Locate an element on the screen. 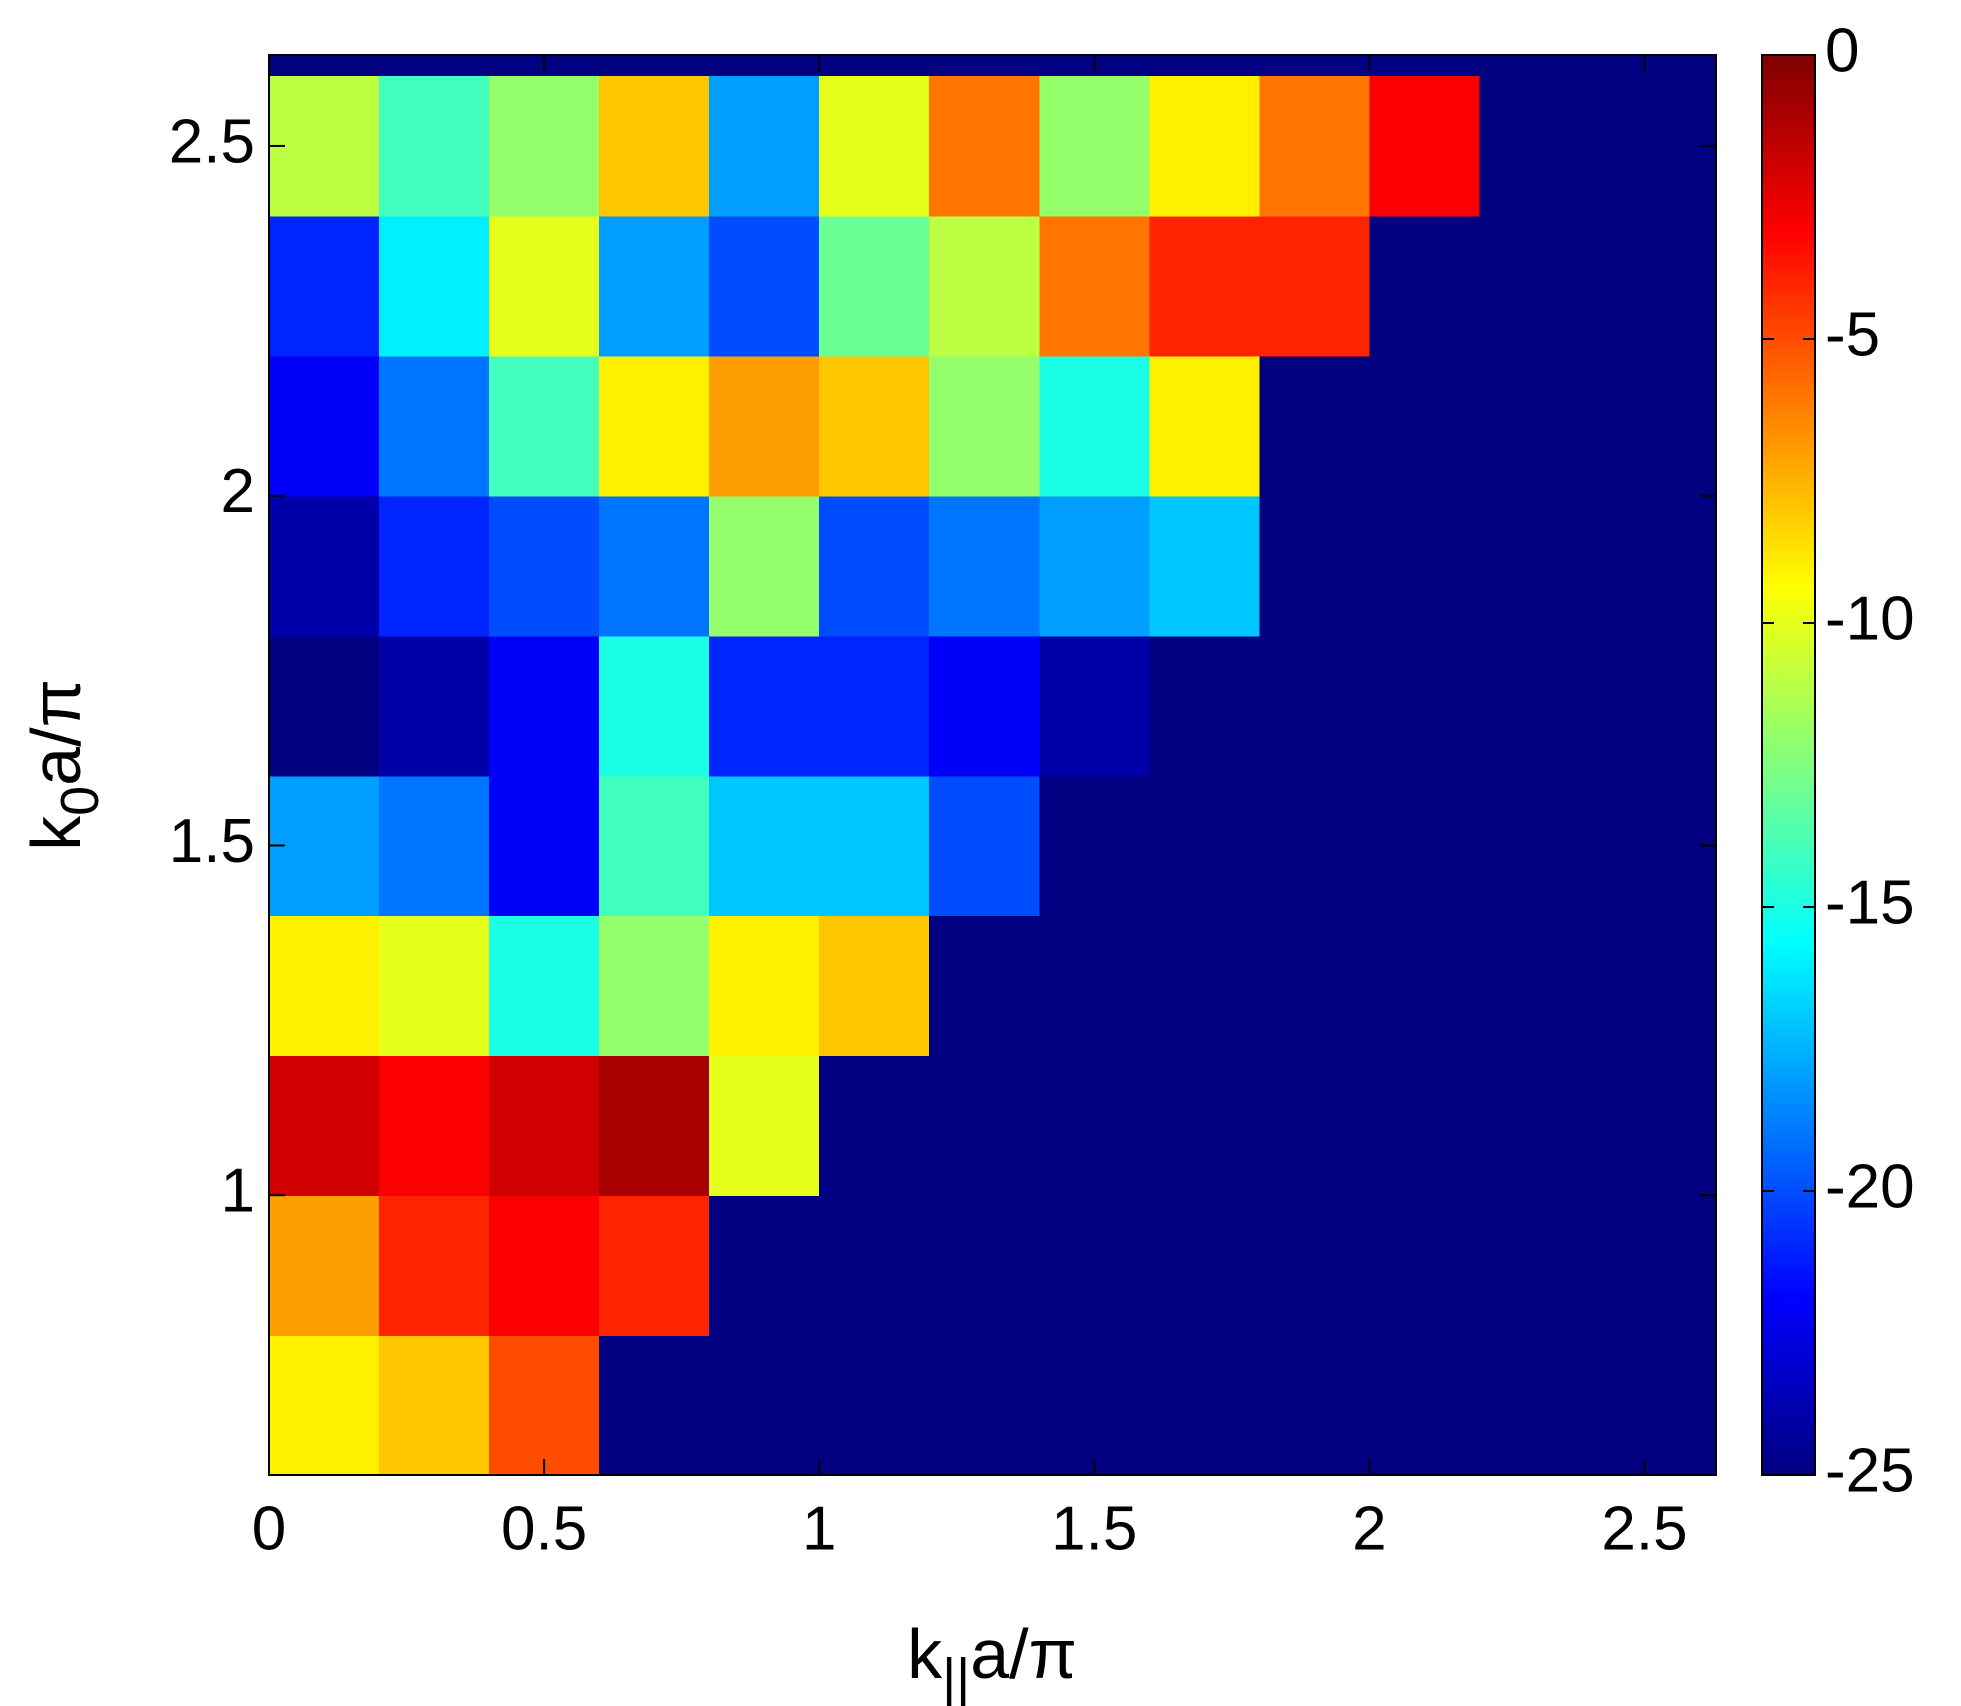  x-tick-label: 0 is located at coordinates (269, 1528).